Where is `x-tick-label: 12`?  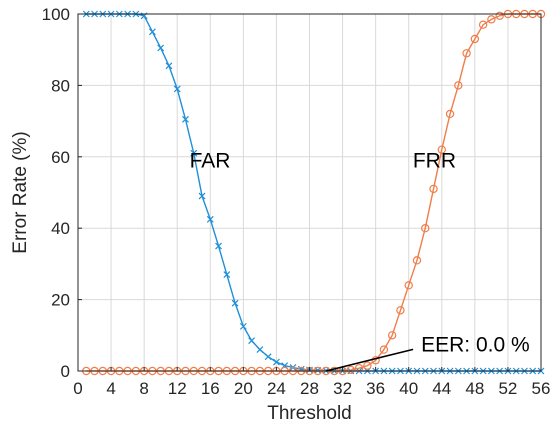 x-tick-label: 12 is located at coordinates (177, 388).